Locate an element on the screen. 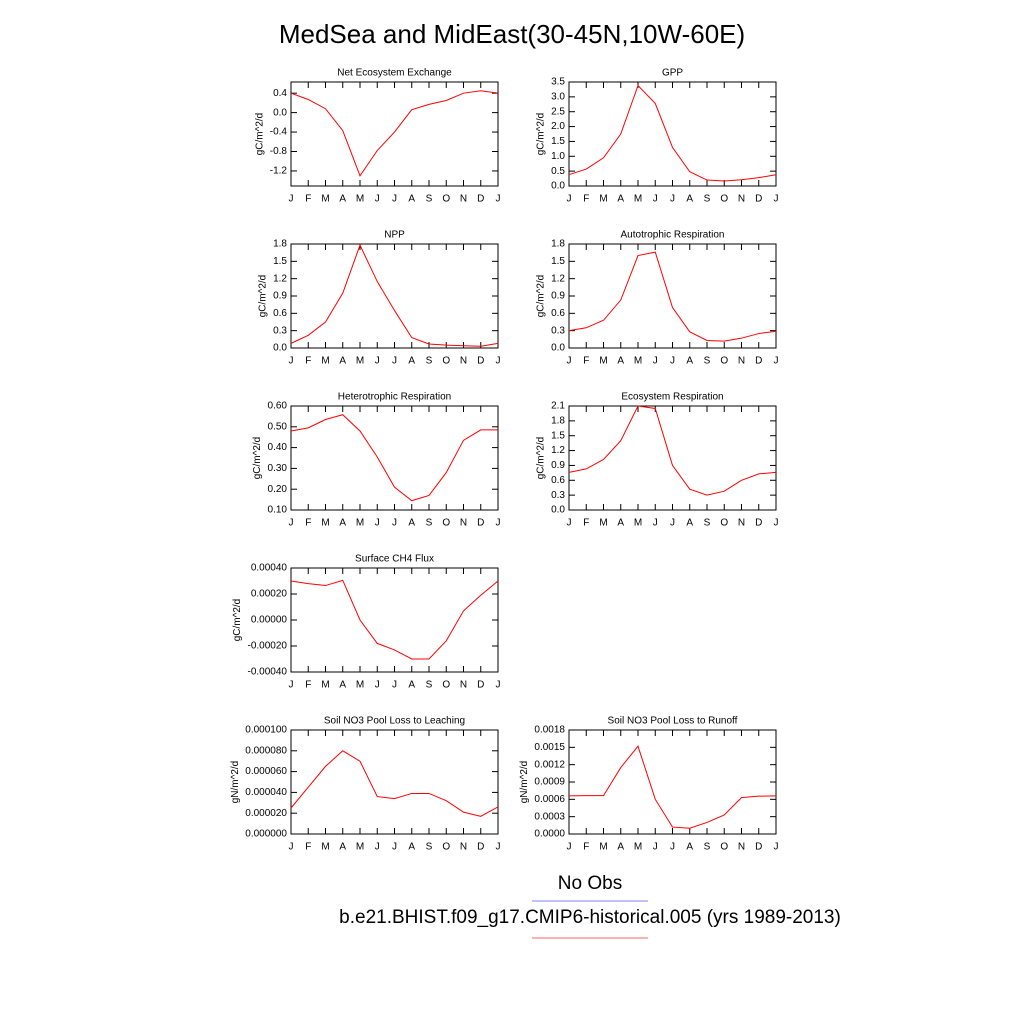 Image resolution: width=1024 pixels, height=1024 pixels. panel-title: Surface CH4 Flux is located at coordinates (394, 559).